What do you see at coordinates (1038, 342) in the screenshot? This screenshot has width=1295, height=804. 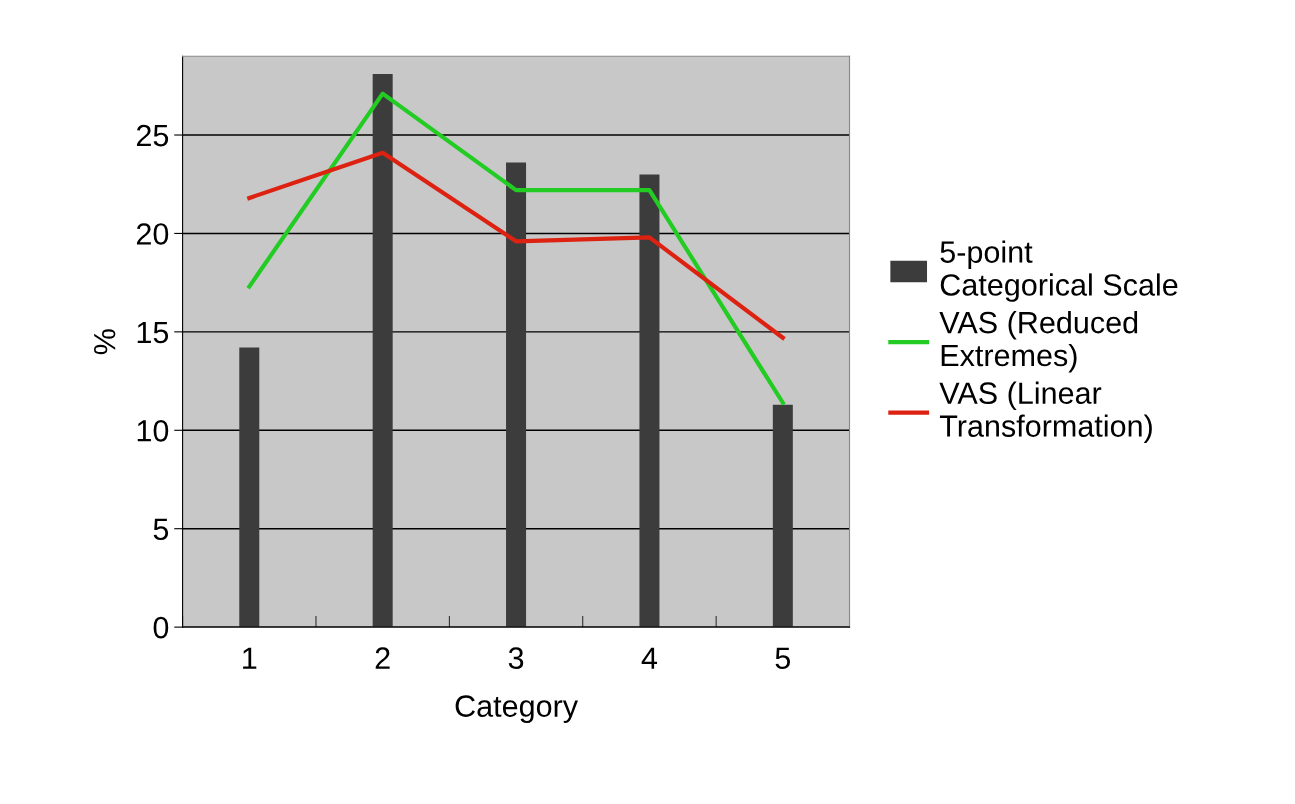 I see `legend-label: VAS (Reduced Extremes)` at bounding box center [1038, 342].